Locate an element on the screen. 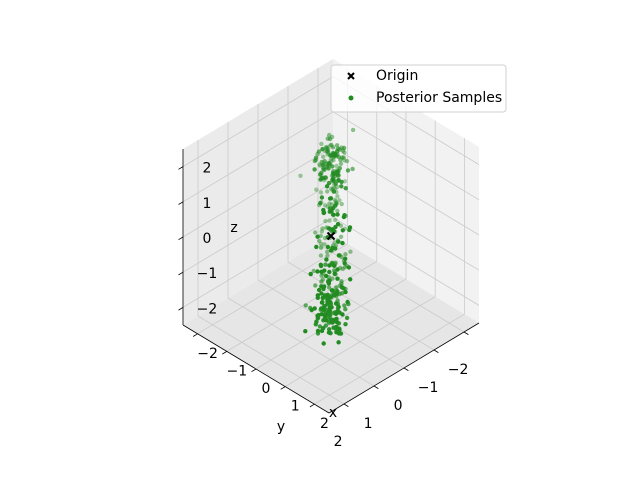  z-axis-label: z is located at coordinates (233, 228).